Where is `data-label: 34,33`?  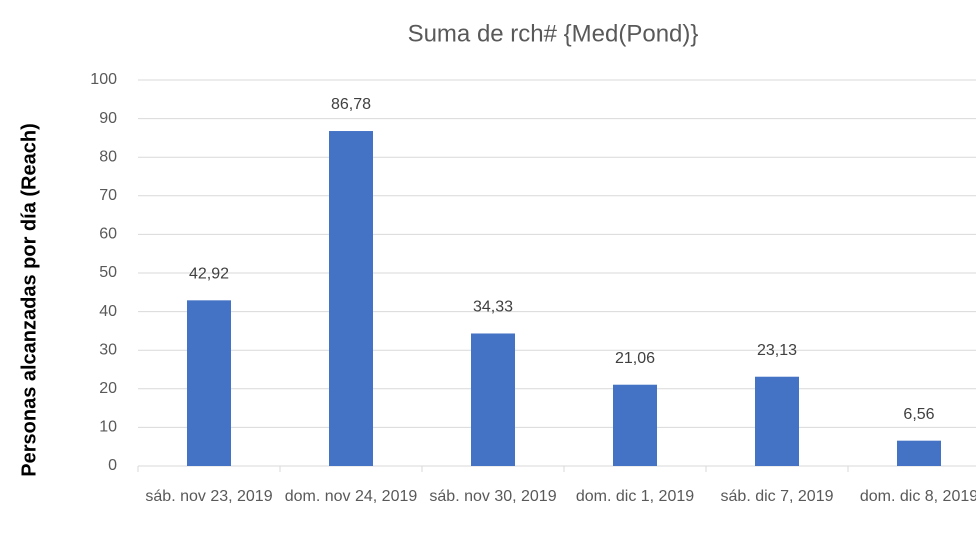
data-label: 34,33 is located at coordinates (493, 307).